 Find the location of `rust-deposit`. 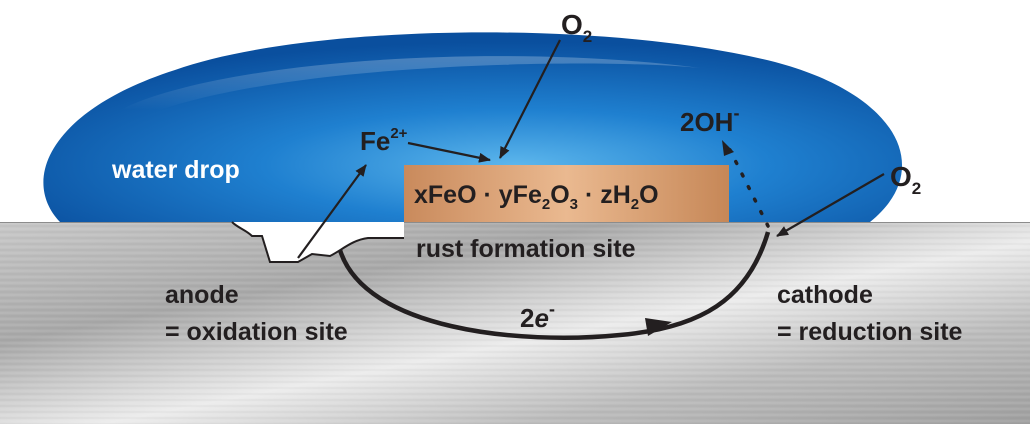

rust-deposit is located at coordinates (566, 193).